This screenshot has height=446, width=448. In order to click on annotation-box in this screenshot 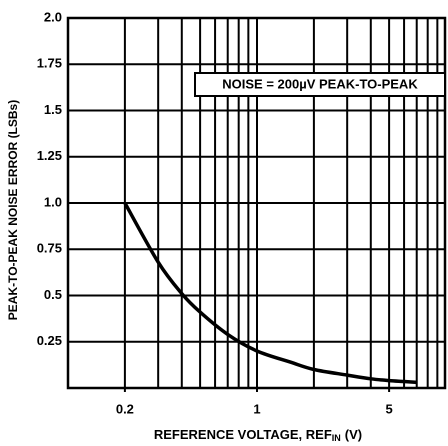, I will do `click(320, 84)`.